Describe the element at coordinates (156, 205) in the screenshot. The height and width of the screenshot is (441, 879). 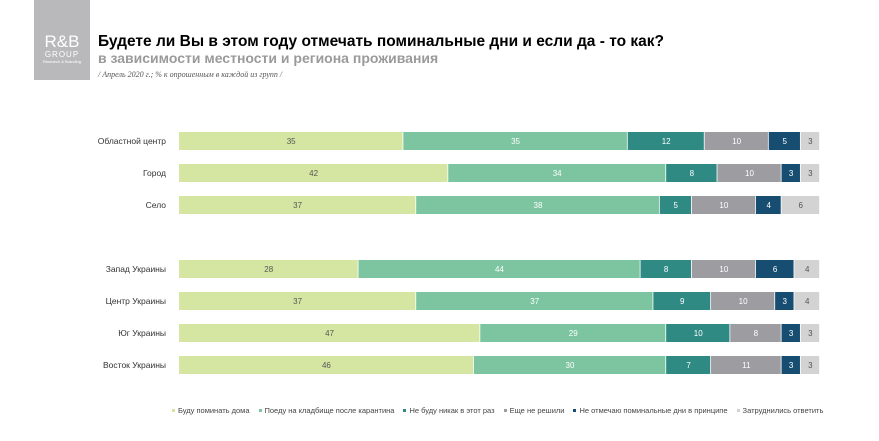
I see `category-label: Село` at that location.